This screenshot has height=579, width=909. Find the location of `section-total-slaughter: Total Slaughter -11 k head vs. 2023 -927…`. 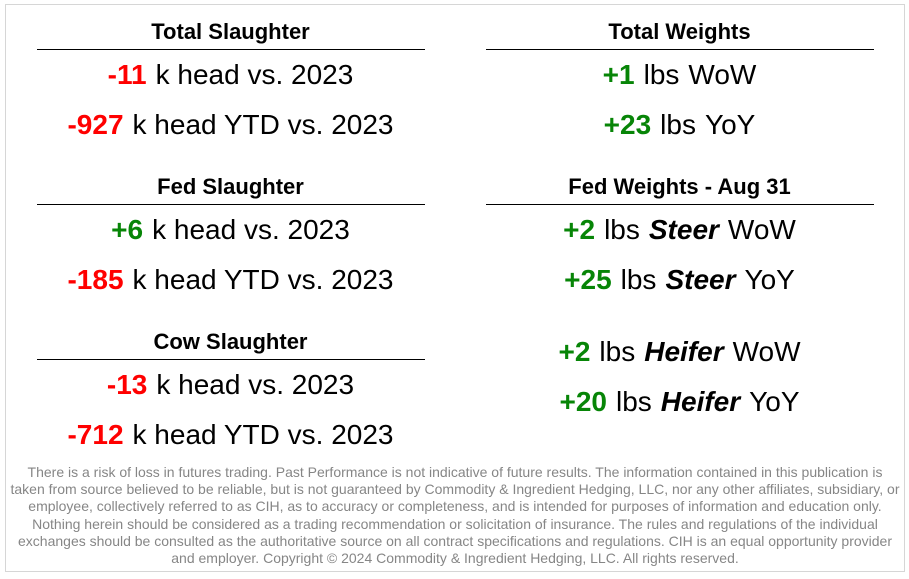

section-total-slaughter: Total Slaughter -11 k head vs. 2023 -927… is located at coordinates (230, 84).